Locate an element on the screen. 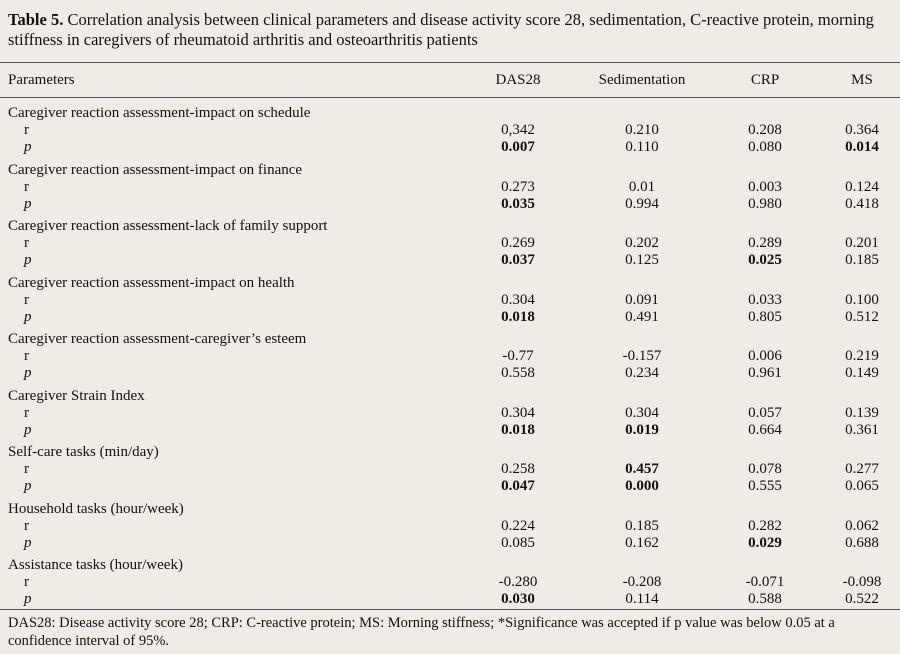 The width and height of the screenshot is (900, 654). column-header: CRP is located at coordinates (765, 80).